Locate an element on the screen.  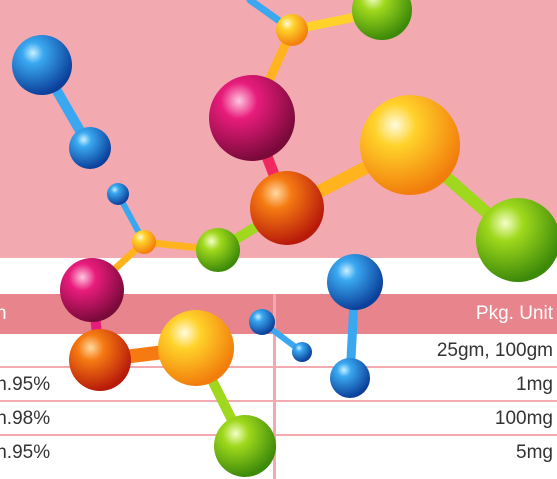
table-row: in.95% 1mg is located at coordinates (278, 385).